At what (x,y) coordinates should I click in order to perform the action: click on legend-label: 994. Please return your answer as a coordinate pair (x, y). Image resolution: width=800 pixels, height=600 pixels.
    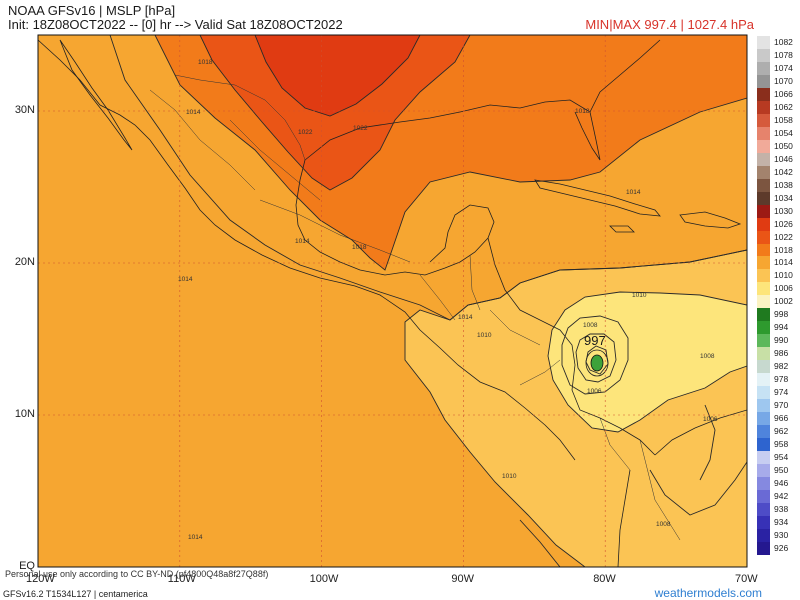
    Looking at the image, I should click on (781, 327).